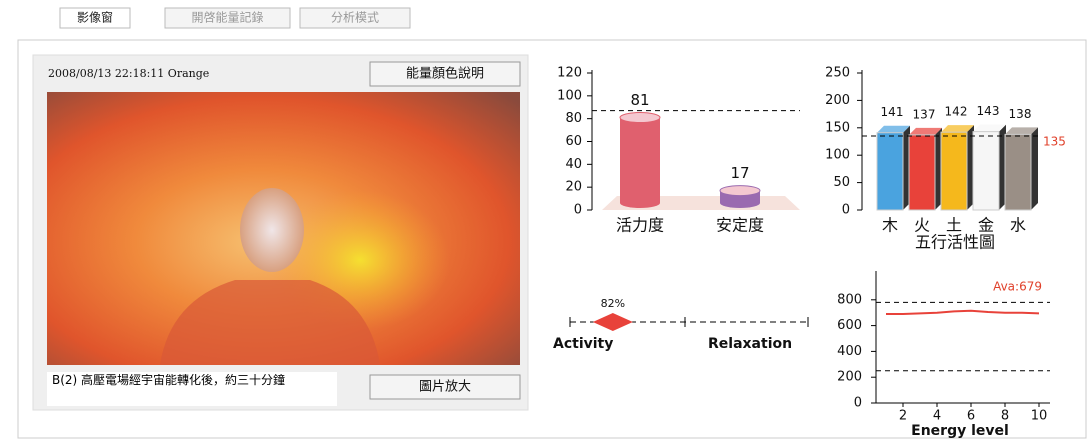 This screenshot has height=439, width=1088. I want to click on zoom-button-label: 圖片放大, so click(445, 387).